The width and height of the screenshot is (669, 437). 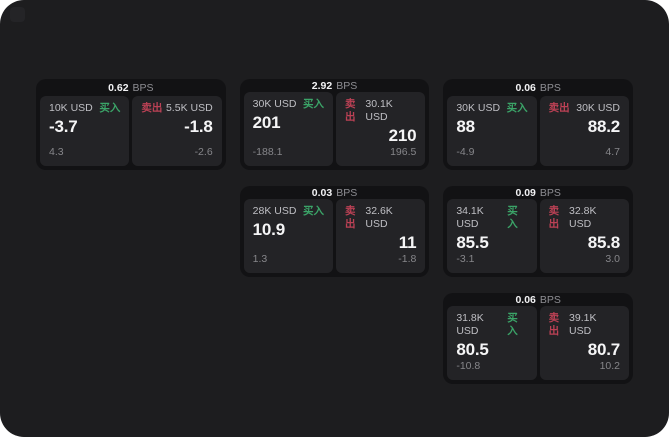 I want to click on buy-panel: 30K USD 买入 88 -4.9, so click(x=492, y=131).